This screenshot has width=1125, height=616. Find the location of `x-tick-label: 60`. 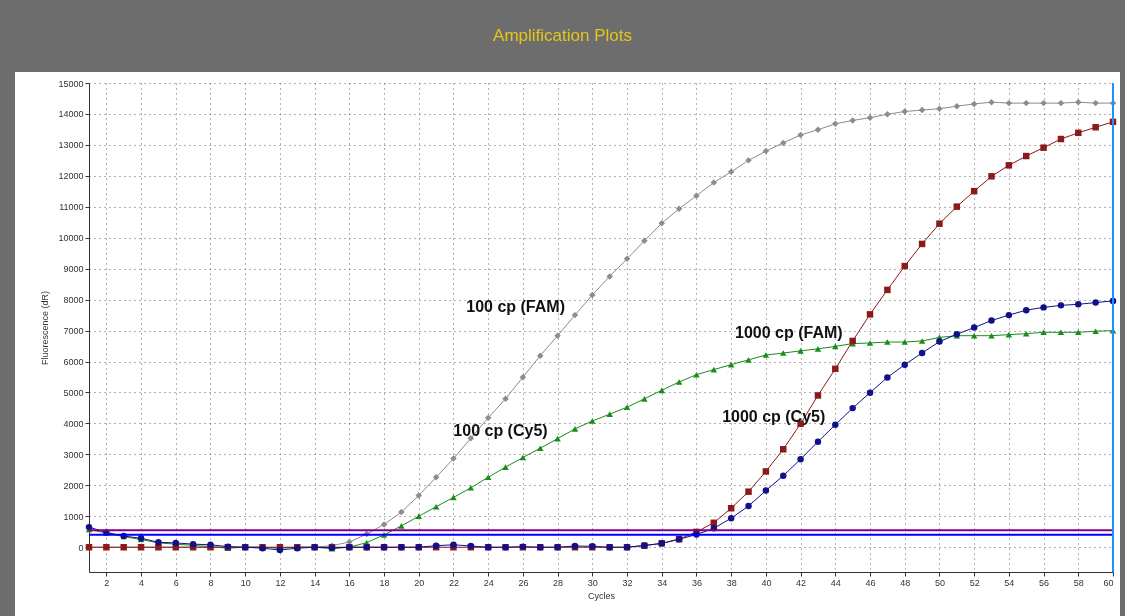

x-tick-label: 60 is located at coordinates (1108, 582).